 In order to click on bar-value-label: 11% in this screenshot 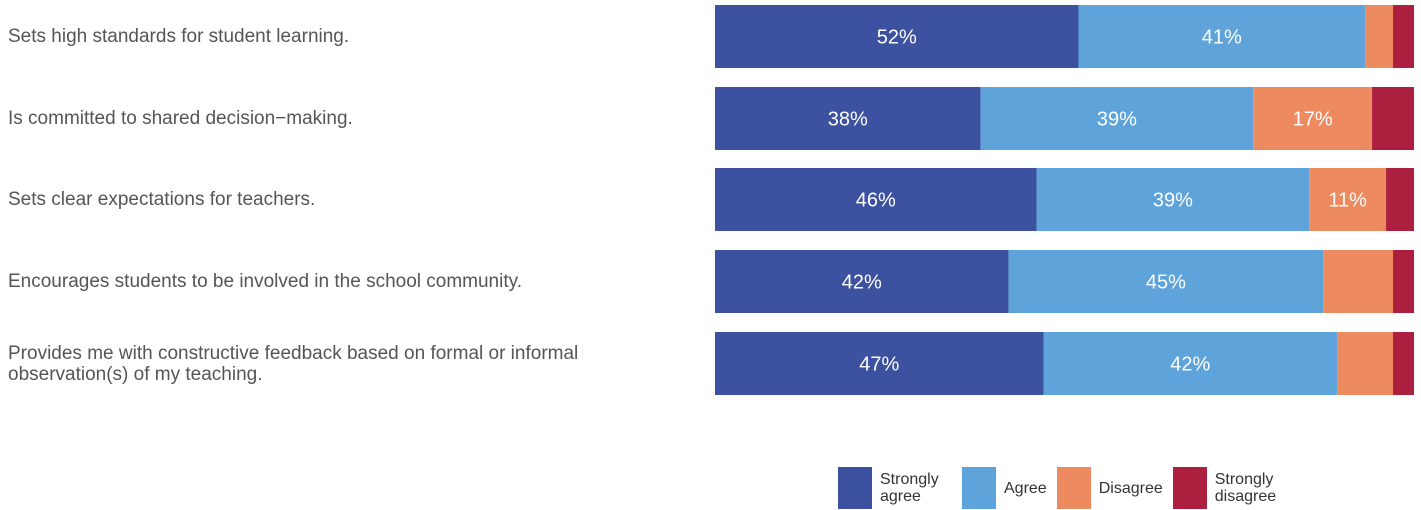, I will do `click(1347, 201)`.